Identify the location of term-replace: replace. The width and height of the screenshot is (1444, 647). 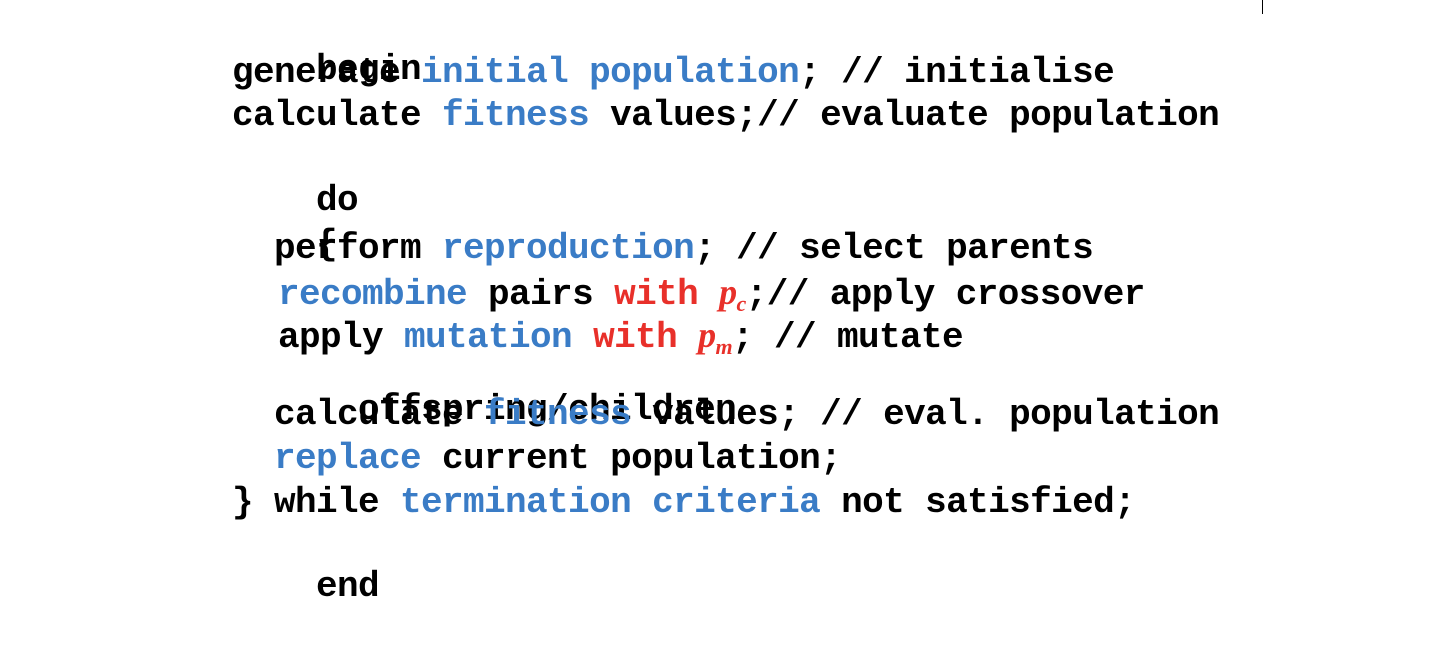
(348, 458).